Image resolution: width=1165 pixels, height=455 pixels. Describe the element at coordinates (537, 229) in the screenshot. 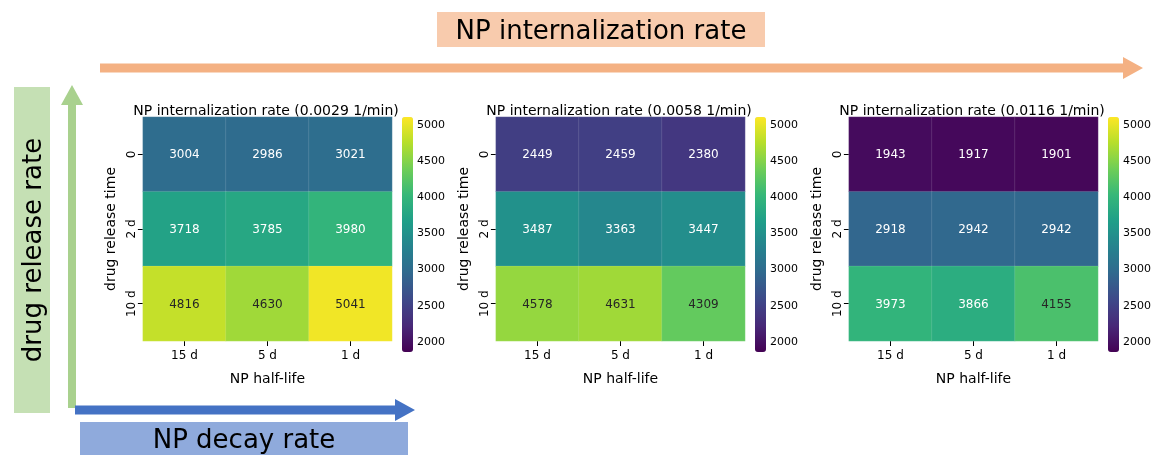

I see `data-label: 3487` at that location.